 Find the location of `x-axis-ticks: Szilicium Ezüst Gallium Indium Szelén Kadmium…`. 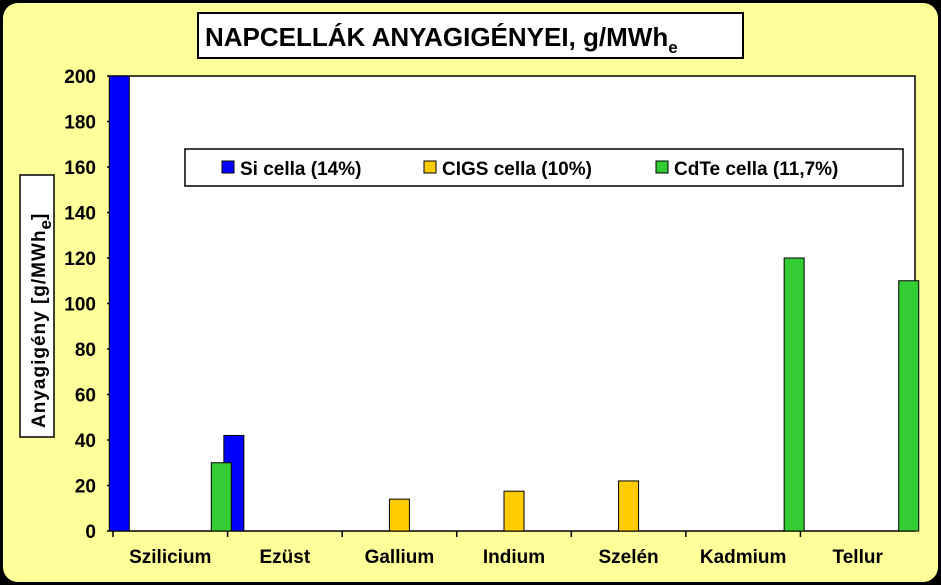

x-axis-ticks: Szilicium Ezüst Gallium Indium Szelén Kadmium… is located at coordinates (498, 549).